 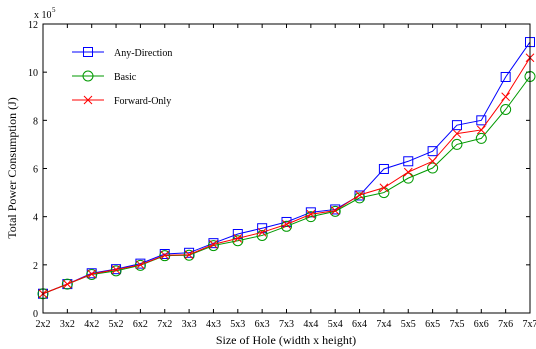 What do you see at coordinates (33, 73) in the screenshot?
I see `y-tick-label: 10` at bounding box center [33, 73].